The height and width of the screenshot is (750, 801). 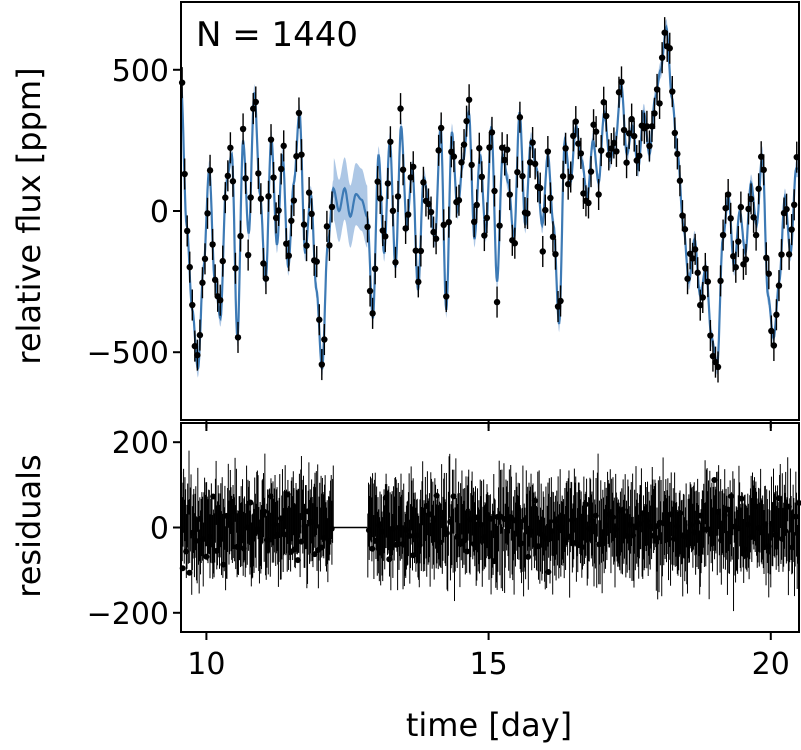 What do you see at coordinates (140, 71) in the screenshot?
I see `y-tick-label-top: 500` at bounding box center [140, 71].